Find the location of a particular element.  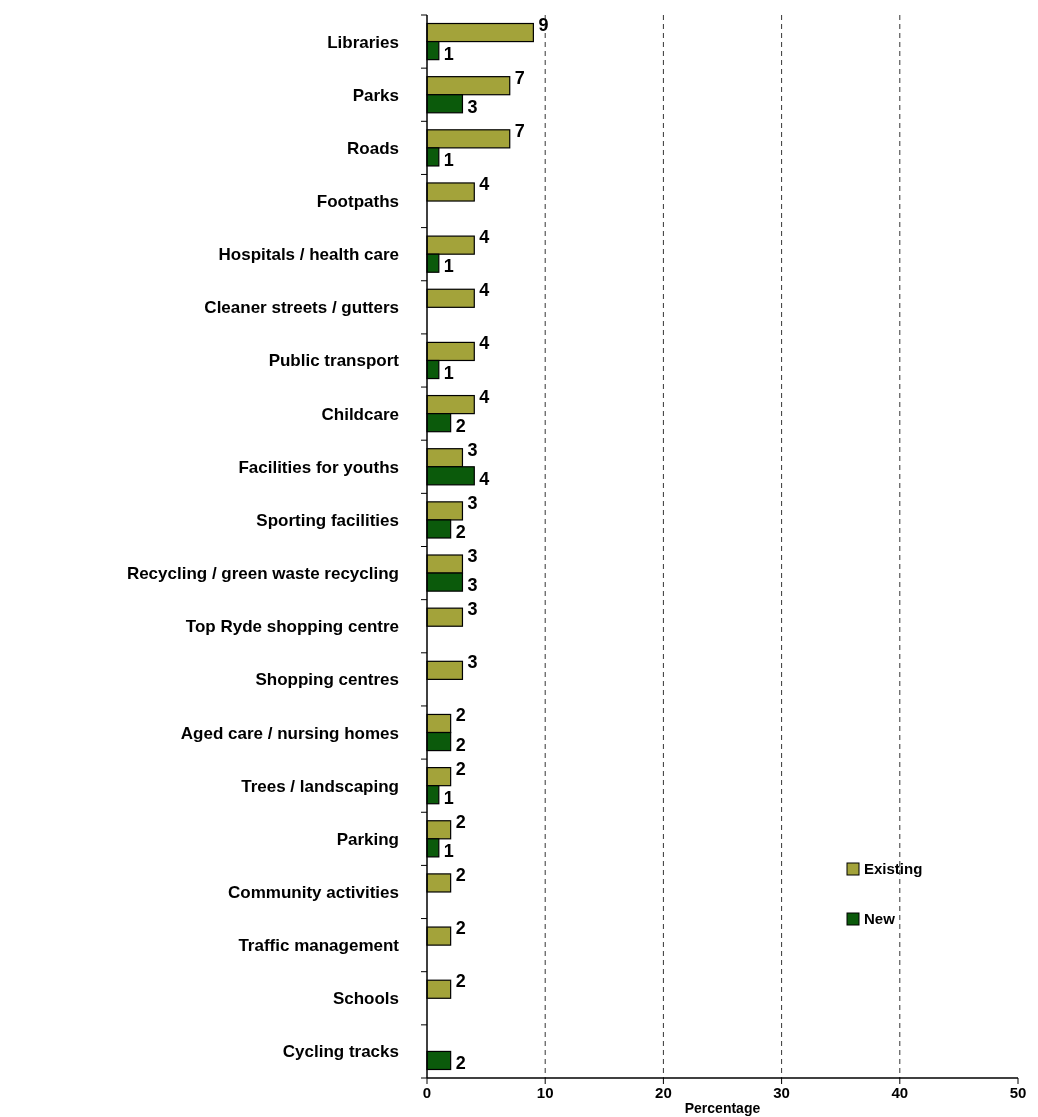

y-tick-label: Trees / landscaping is located at coordinates (320, 786).